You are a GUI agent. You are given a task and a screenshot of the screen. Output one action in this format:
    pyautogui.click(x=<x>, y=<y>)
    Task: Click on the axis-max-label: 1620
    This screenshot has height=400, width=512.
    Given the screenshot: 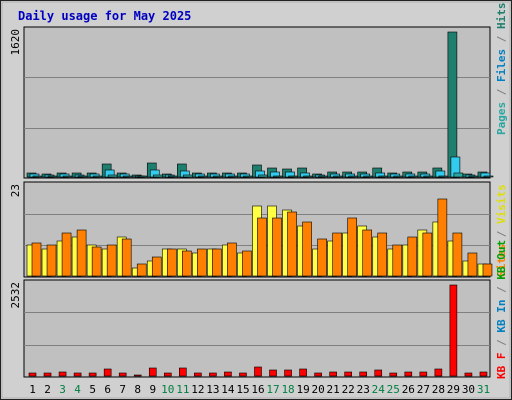 What is the action you would take?
    pyautogui.click(x=15, y=42)
    